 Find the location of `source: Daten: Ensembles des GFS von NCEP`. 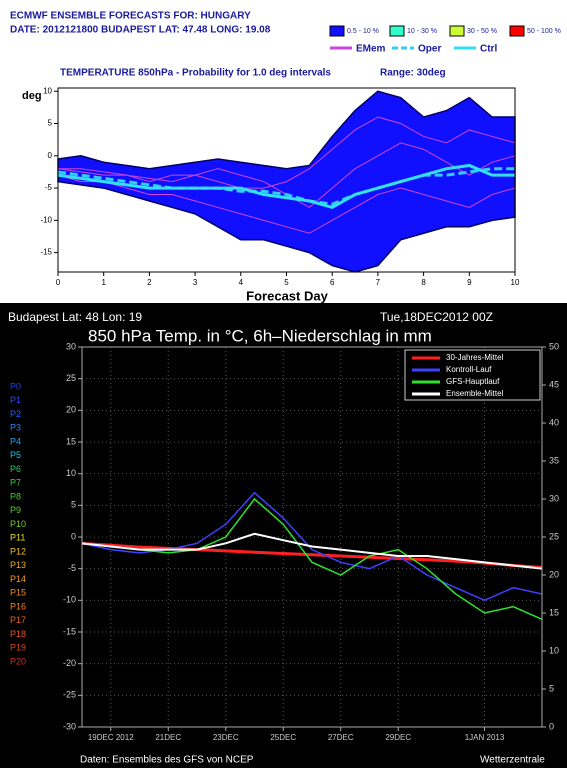

source: Daten: Ensembles des GFS von NCEP is located at coordinates (167, 760).